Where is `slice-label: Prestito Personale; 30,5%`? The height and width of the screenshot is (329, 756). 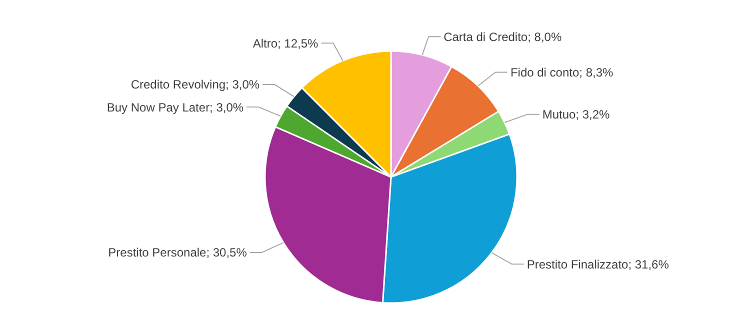 slice-label: Prestito Personale; 30,5% is located at coordinates (178, 253).